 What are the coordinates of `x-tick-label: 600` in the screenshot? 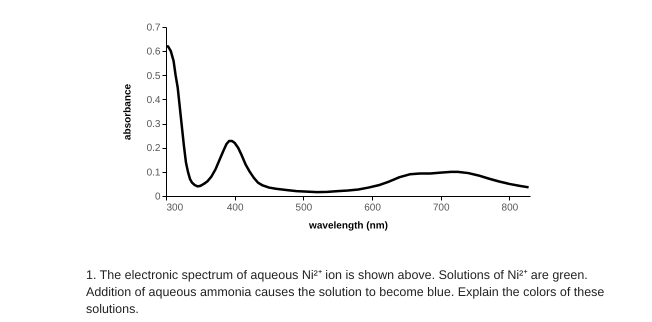 It's located at (373, 208).